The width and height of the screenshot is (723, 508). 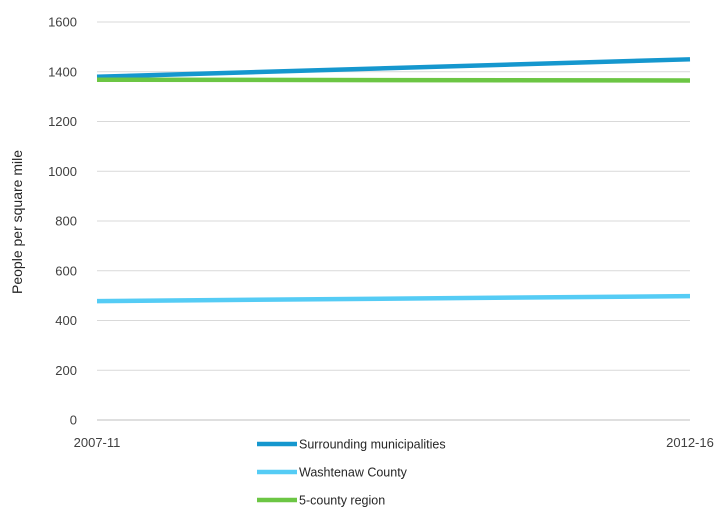 What do you see at coordinates (62, 121) in the screenshot?
I see `y-tick-label: 1200` at bounding box center [62, 121].